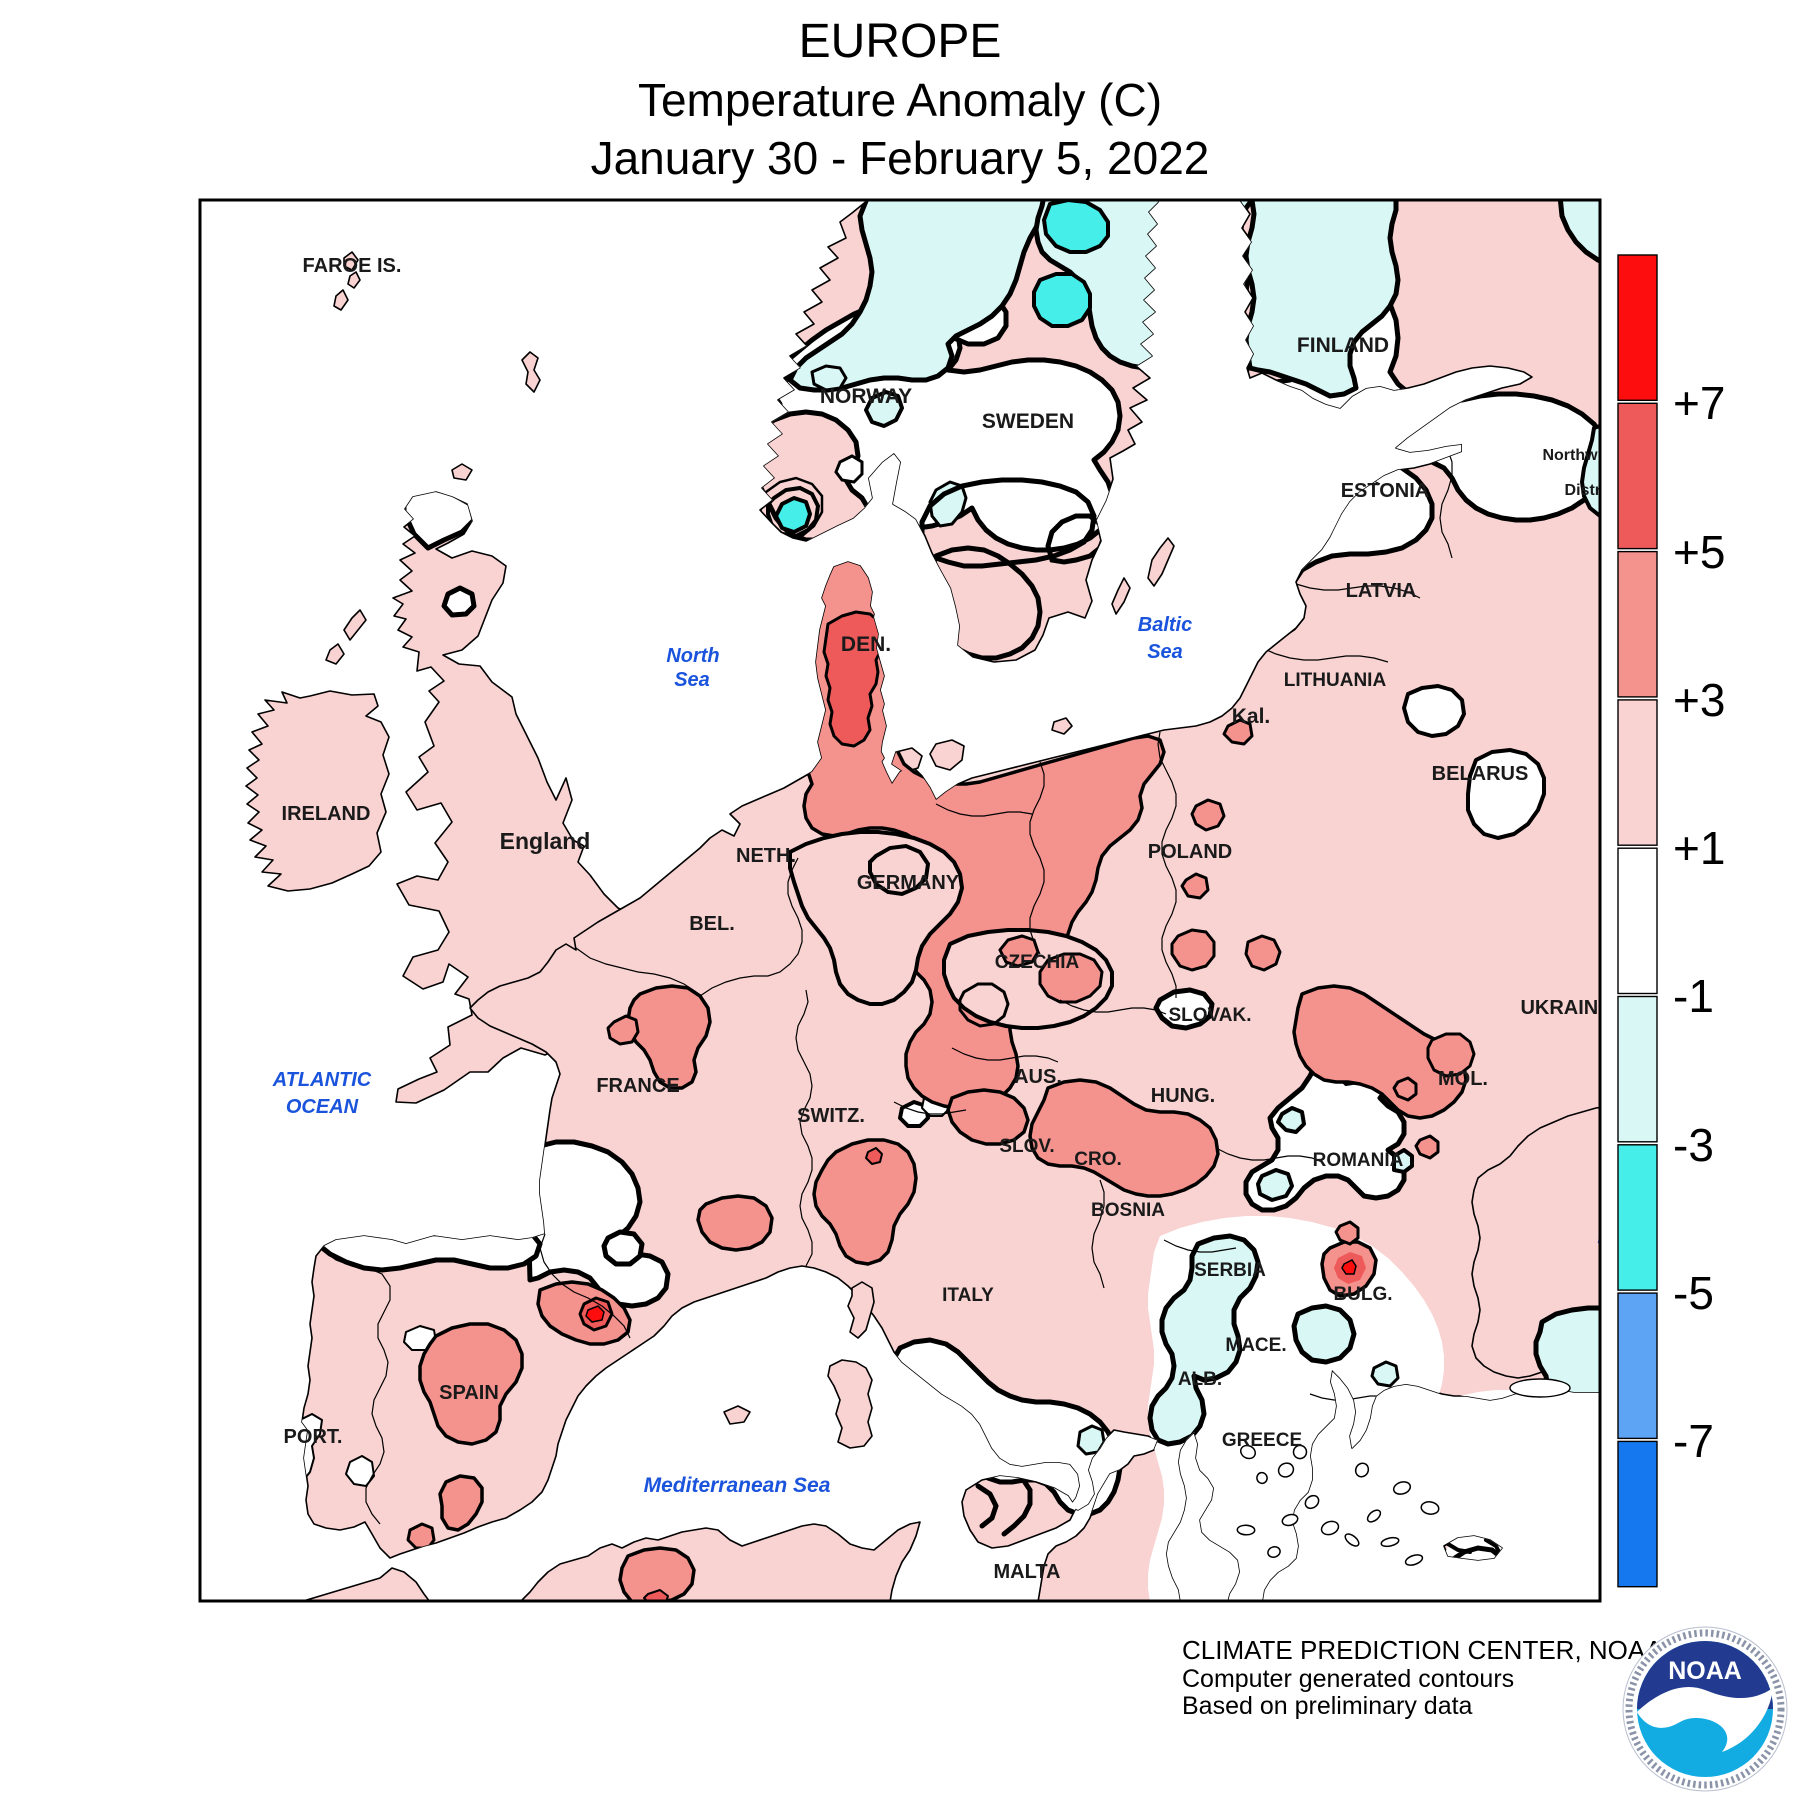  I want to click on svg-text: Temperature Anomaly (C), so click(900, 100).